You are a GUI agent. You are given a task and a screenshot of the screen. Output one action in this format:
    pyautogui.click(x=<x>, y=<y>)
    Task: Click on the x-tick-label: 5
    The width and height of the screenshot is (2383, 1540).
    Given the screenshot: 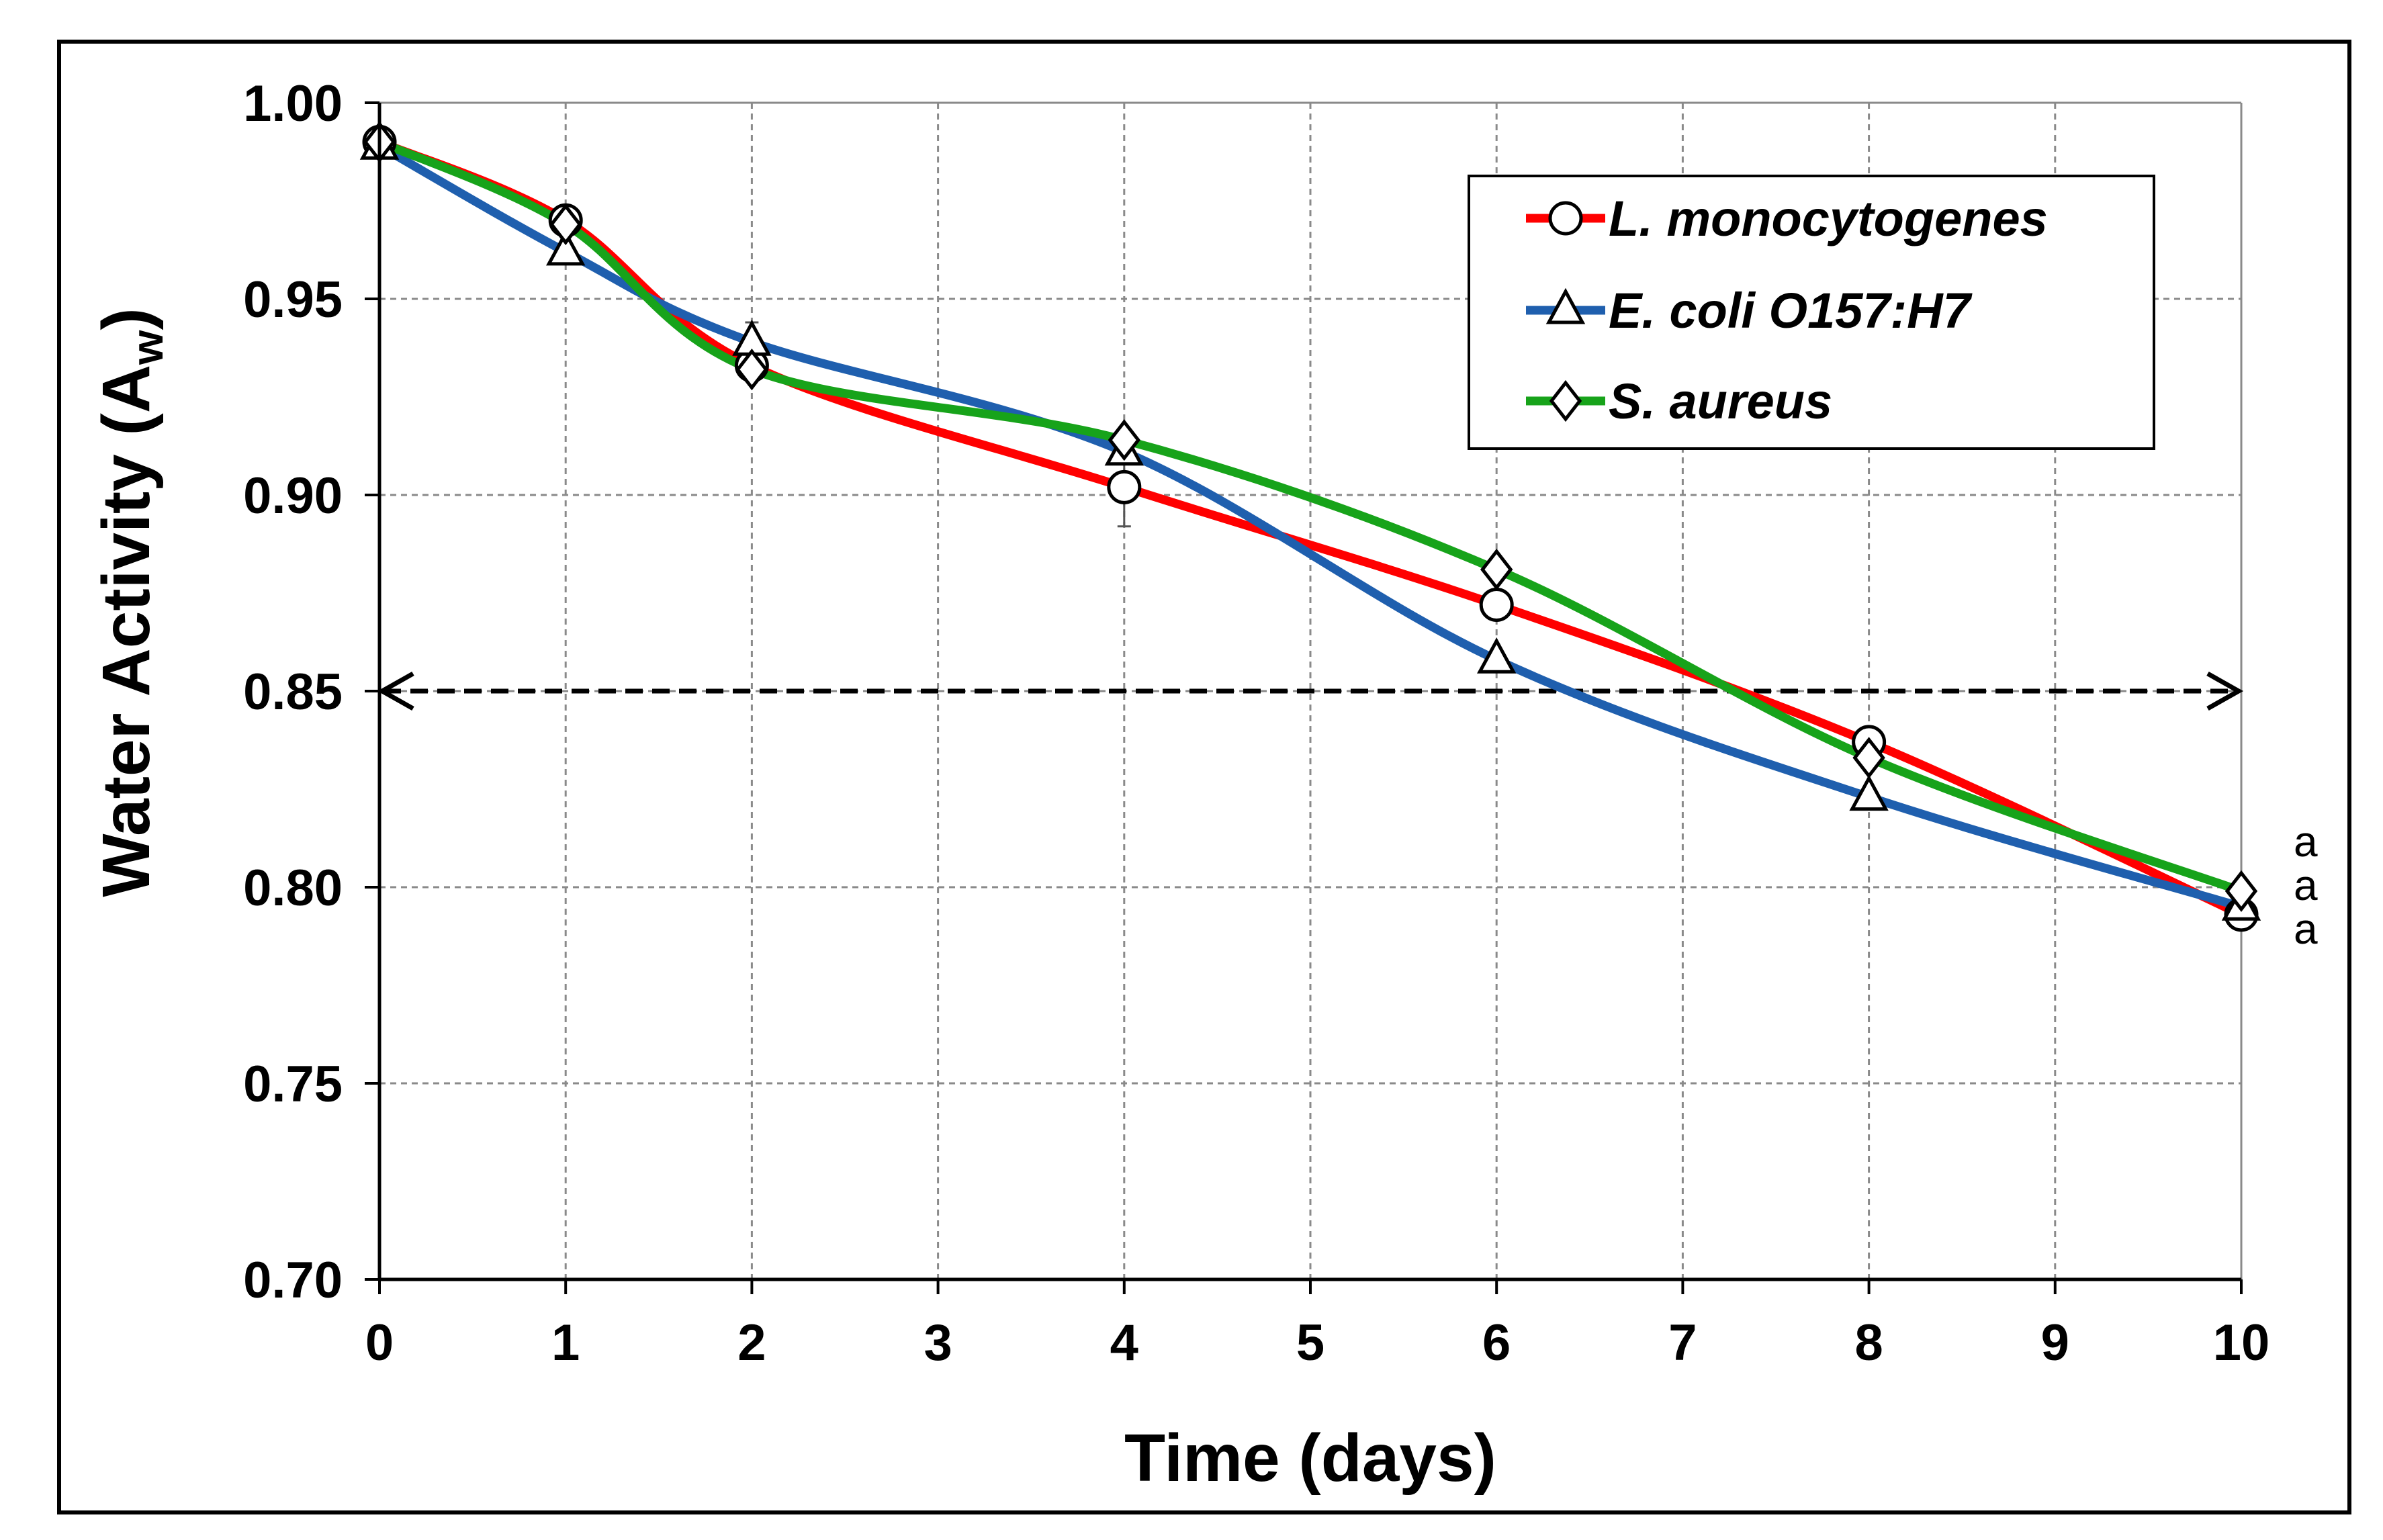 What is the action you would take?
    pyautogui.click(x=1310, y=1343)
    